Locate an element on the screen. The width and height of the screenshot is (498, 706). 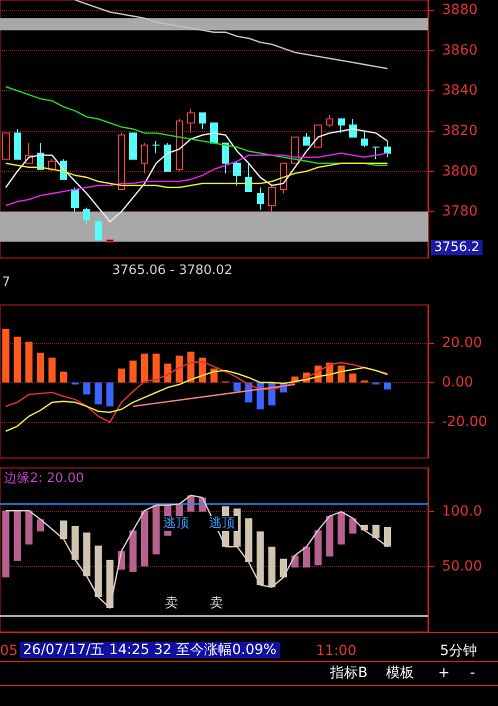
y-tick-label: 3880 is located at coordinates (460, 10).